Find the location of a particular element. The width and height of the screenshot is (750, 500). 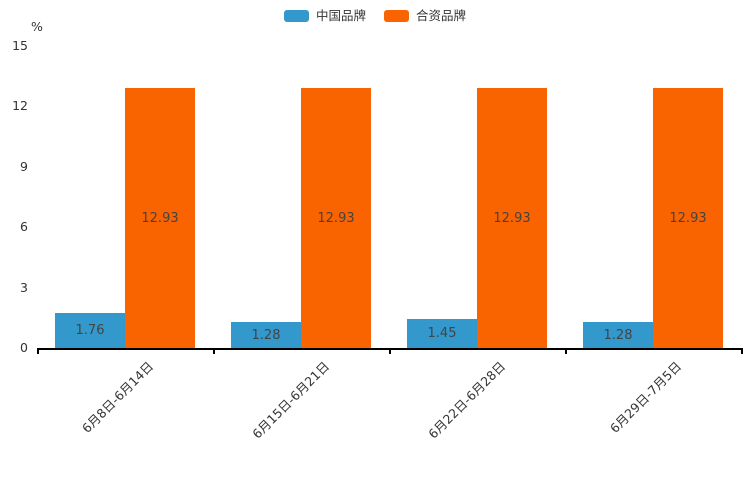

x-axis-tick-label: 6月8日-6月14日 is located at coordinates (117, 397).